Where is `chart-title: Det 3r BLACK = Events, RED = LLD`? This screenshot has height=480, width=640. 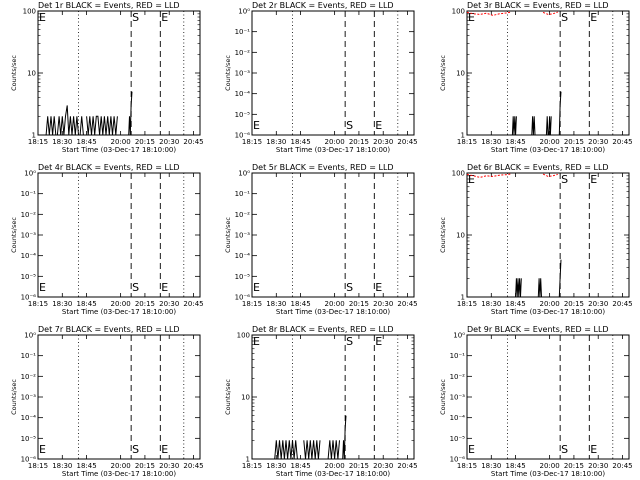 chart-title: Det 3r BLACK = Events, RED = LLD is located at coordinates (538, 5).